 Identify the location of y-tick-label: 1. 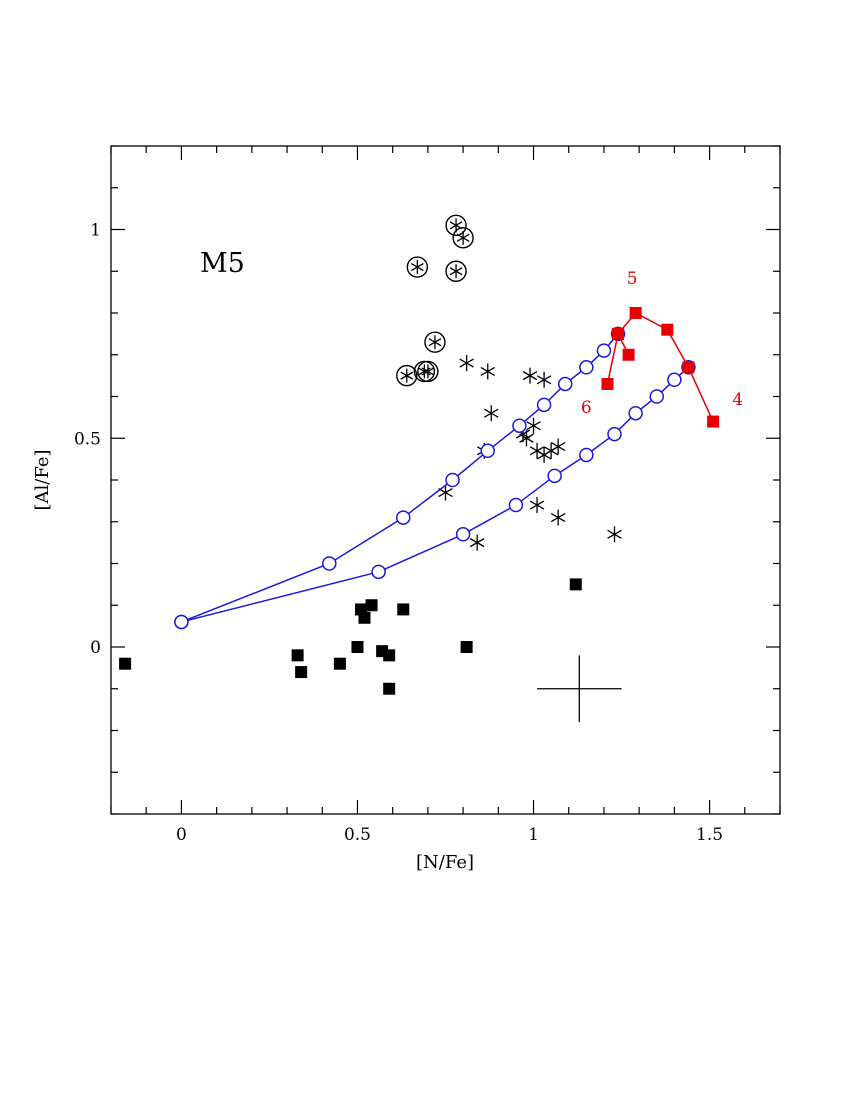
(95, 231).